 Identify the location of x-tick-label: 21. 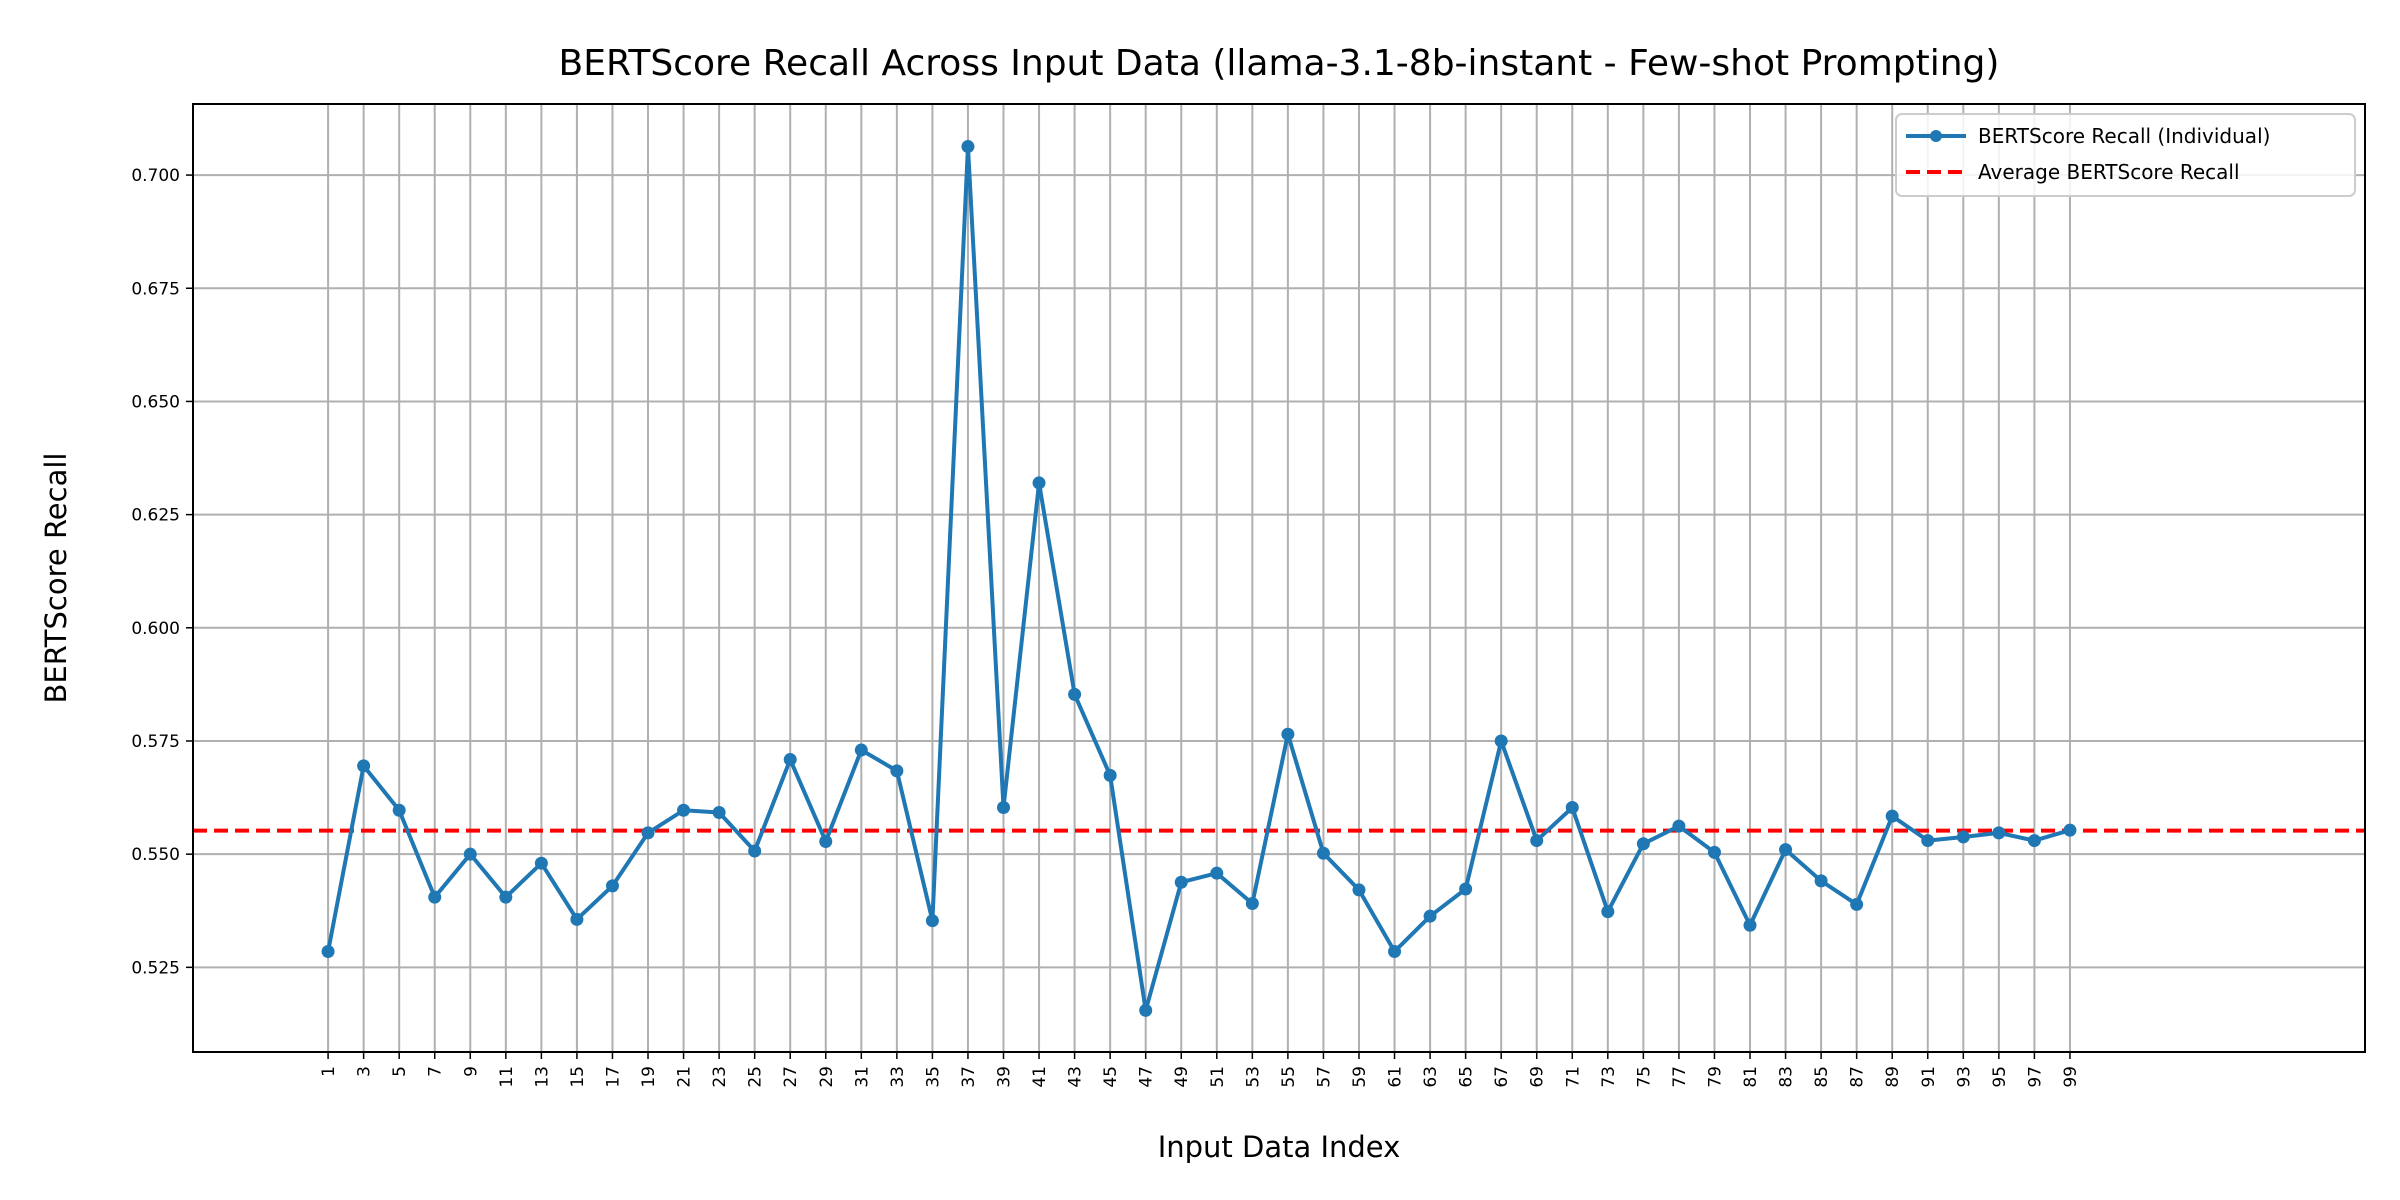
(685, 1077).